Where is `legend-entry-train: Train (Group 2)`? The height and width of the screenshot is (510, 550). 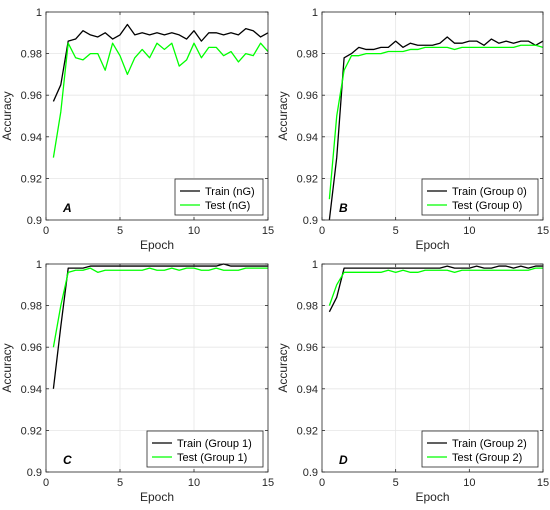
legend-entry-train: Train (Group 2) is located at coordinates (489, 444).